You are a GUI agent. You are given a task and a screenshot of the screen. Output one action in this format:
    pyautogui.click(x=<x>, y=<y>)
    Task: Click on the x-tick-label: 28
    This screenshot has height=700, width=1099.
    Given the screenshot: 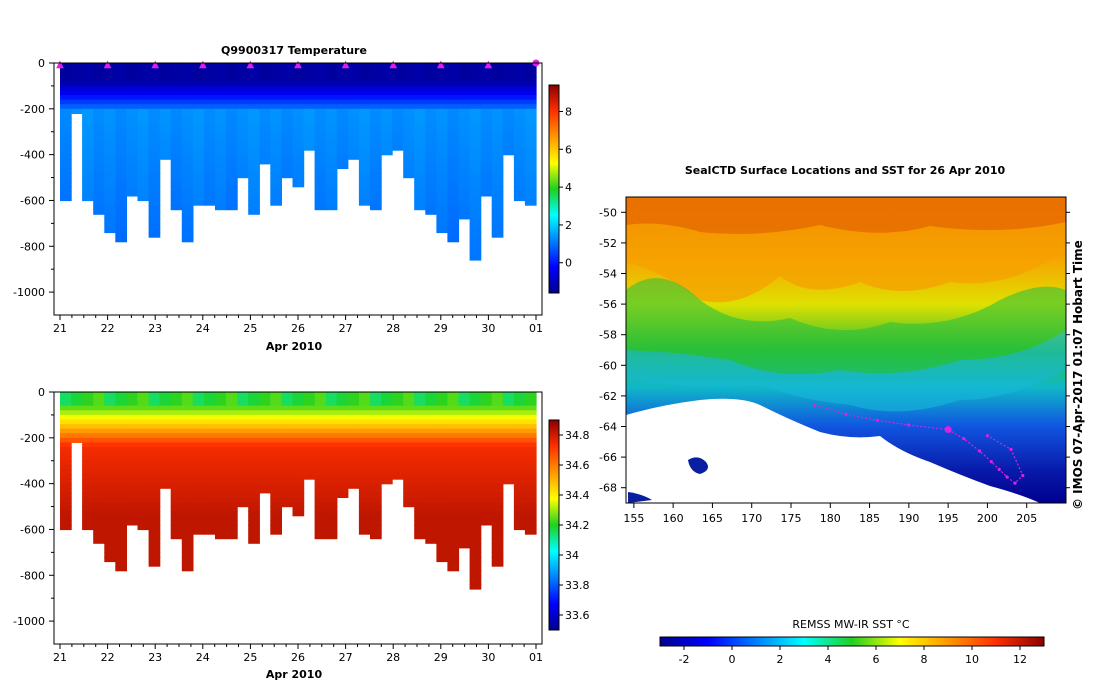 What is the action you would take?
    pyautogui.click(x=393, y=328)
    